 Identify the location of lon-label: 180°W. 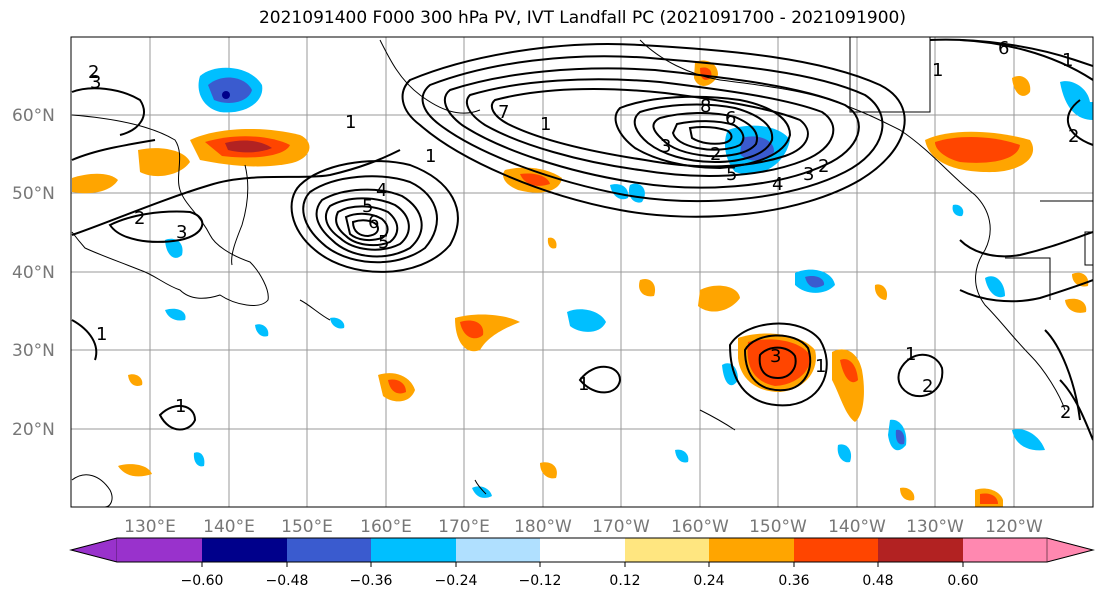
(543, 527).